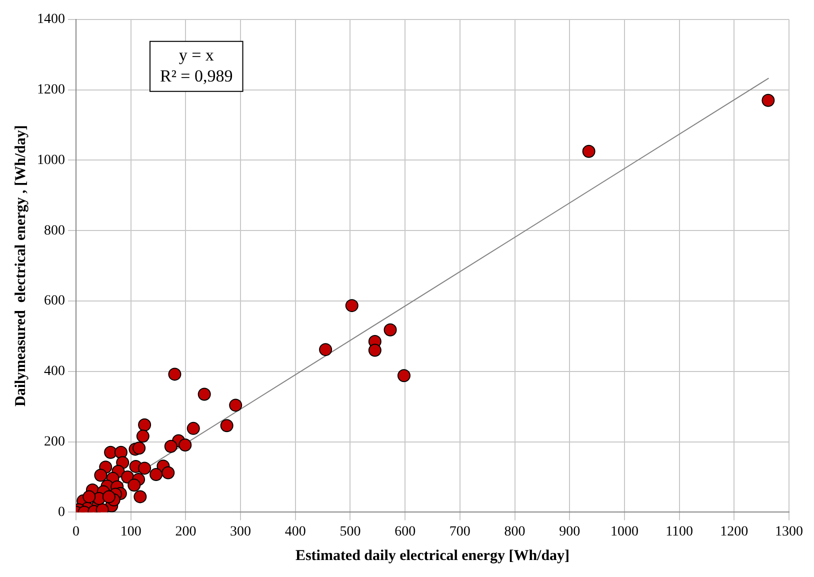 The width and height of the screenshot is (814, 577). Describe the element at coordinates (196, 76) in the screenshot. I see `annotation: R² = 0,989` at that location.